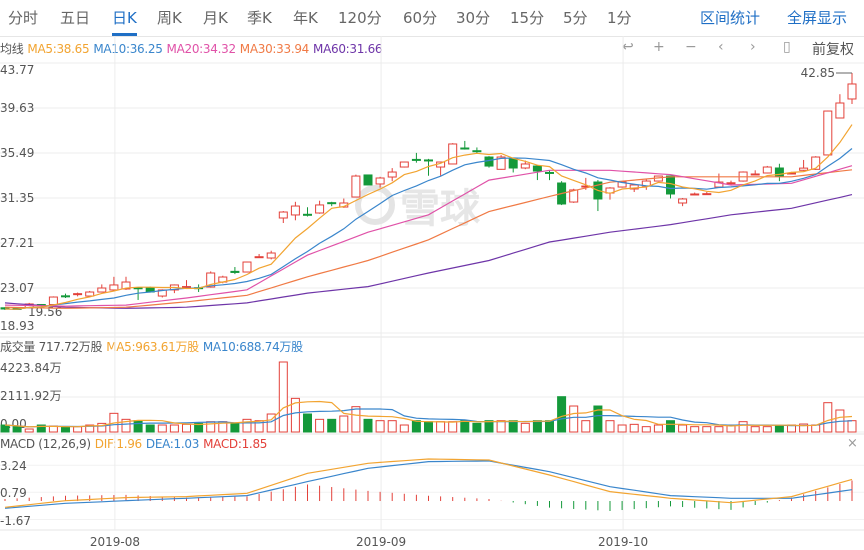 The height and width of the screenshot is (550, 864). I want to click on price-tick-label: 35.49, so click(17, 153).